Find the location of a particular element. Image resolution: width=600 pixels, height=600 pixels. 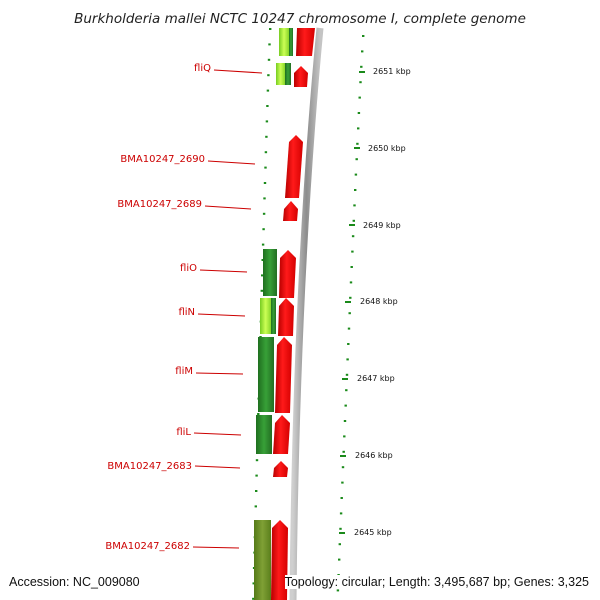

gene-label-bma10247_2682: BMA10247_2682 is located at coordinates (172, 546).